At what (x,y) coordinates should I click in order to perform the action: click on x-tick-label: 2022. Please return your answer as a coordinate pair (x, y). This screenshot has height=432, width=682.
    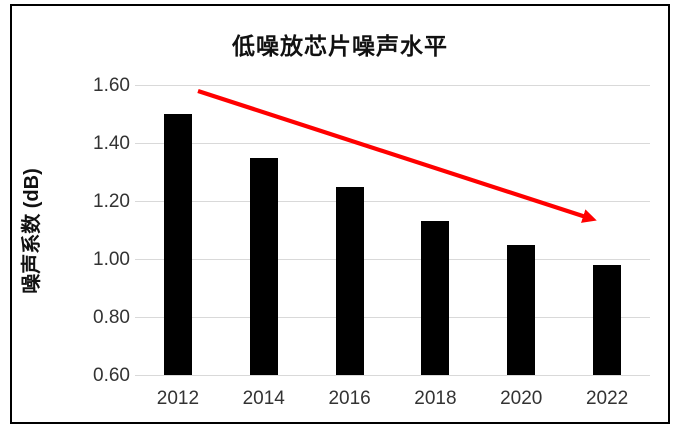
    Looking at the image, I should click on (607, 398).